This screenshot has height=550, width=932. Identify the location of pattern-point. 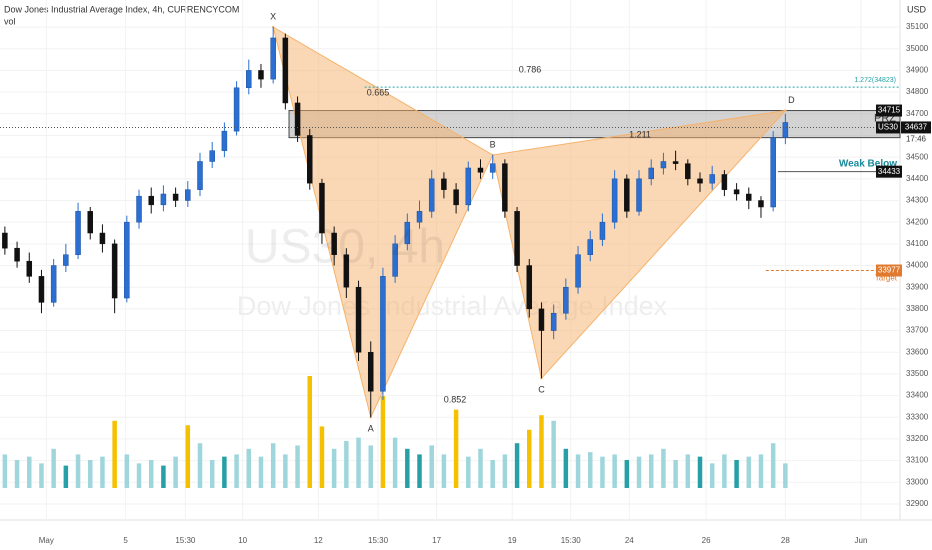
(785, 110).